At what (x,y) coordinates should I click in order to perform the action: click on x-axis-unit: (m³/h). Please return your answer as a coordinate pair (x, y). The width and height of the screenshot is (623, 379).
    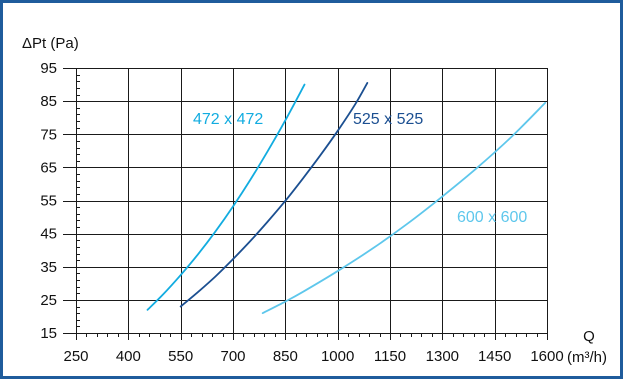
    Looking at the image, I should click on (587, 357).